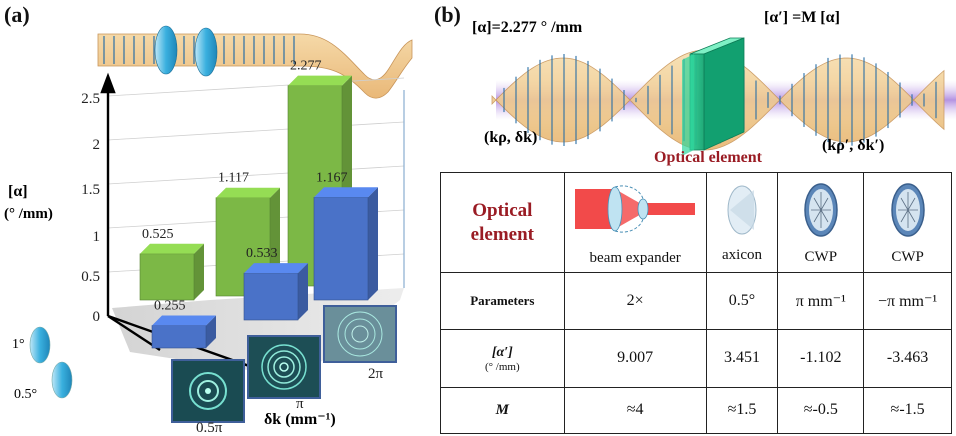 The height and width of the screenshot is (436, 956). What do you see at coordinates (233, 178) in the screenshot?
I see `bar-value-label: 1.117` at bounding box center [233, 178].